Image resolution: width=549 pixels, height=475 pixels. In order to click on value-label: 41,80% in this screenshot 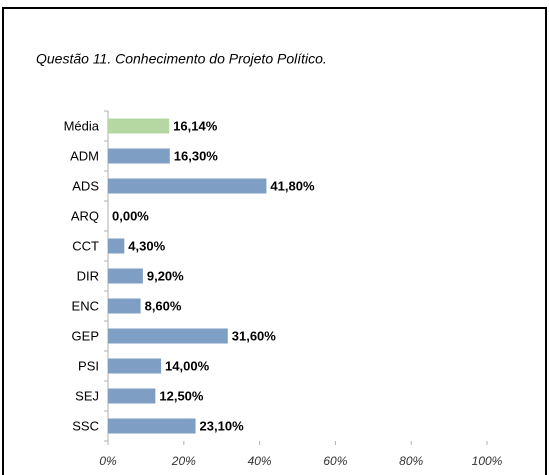, I will do `click(292, 185)`.